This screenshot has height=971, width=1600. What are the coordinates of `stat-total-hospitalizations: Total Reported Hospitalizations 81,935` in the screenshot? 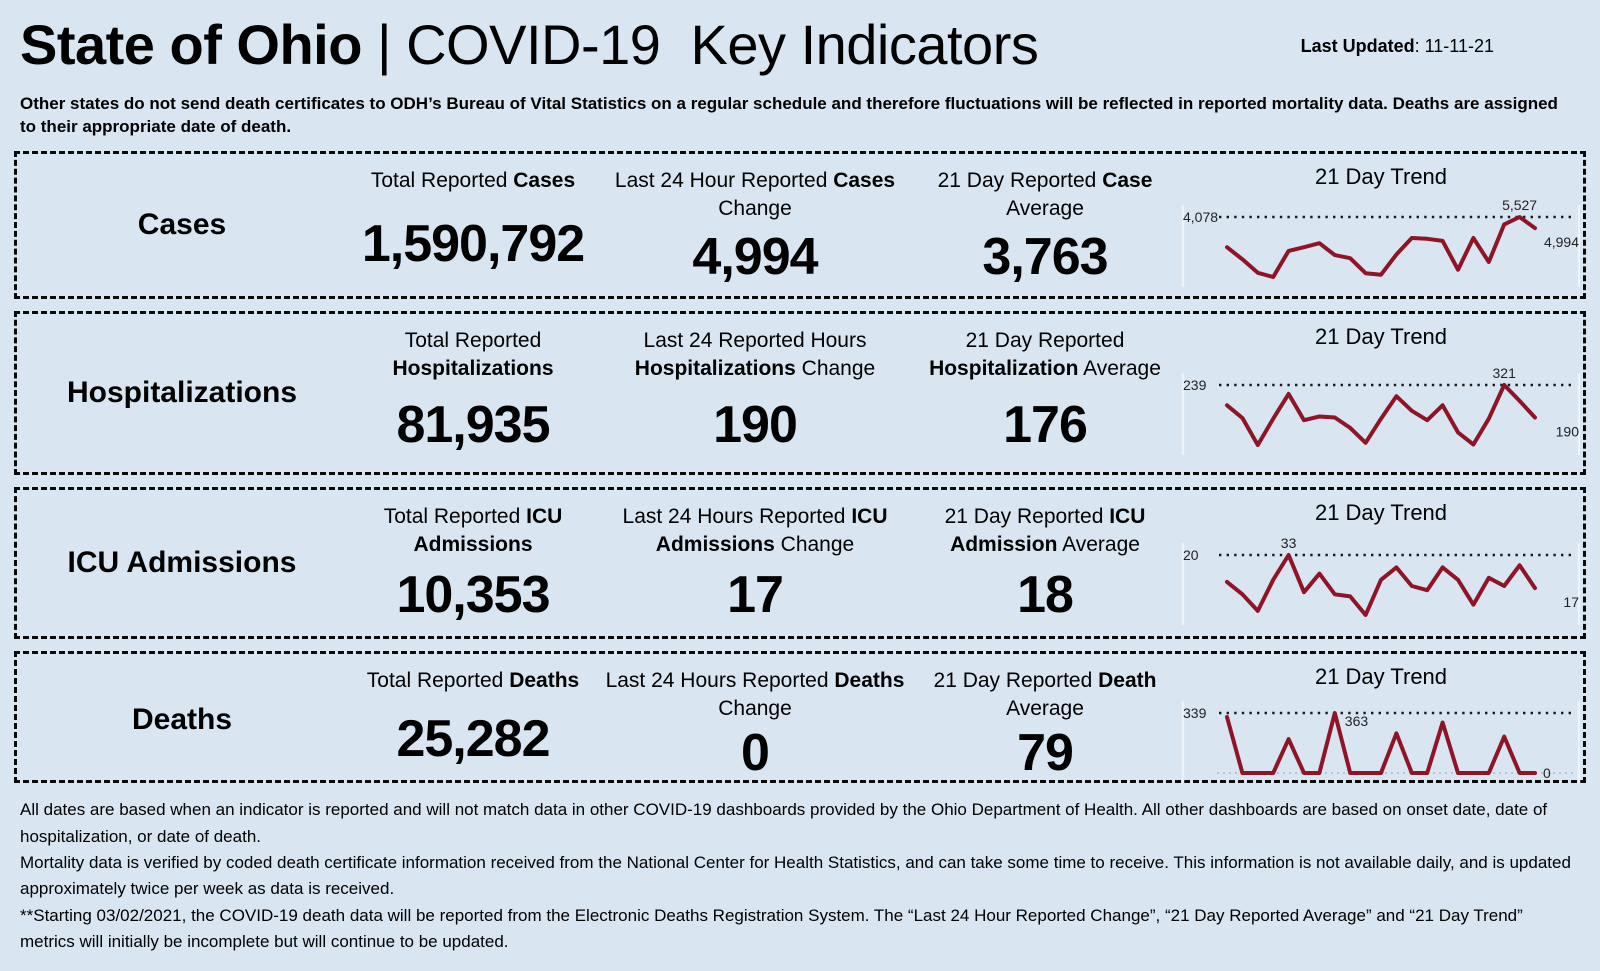 It's located at (473, 393).